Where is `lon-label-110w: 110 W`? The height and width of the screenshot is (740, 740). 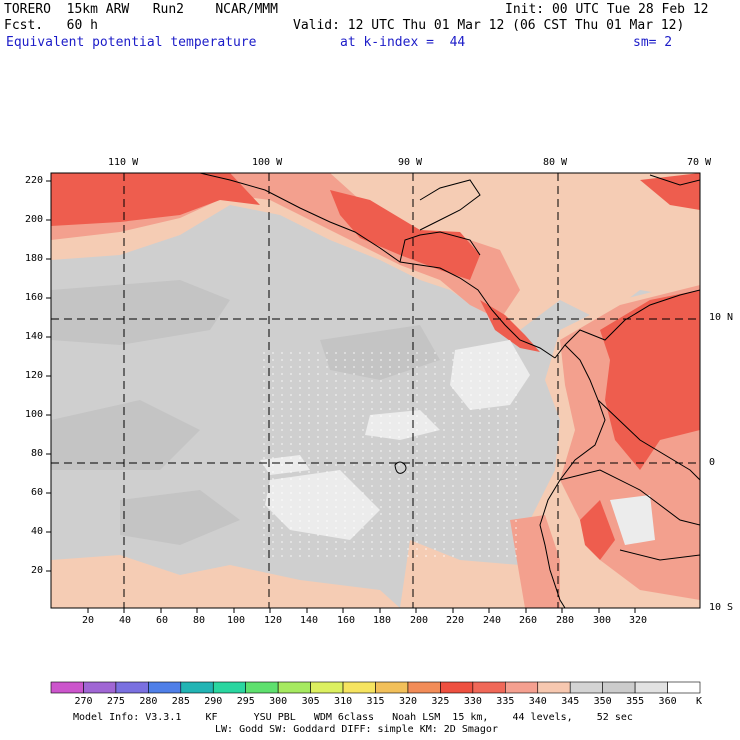
lon-label-110w: 110 W is located at coordinates (123, 162).